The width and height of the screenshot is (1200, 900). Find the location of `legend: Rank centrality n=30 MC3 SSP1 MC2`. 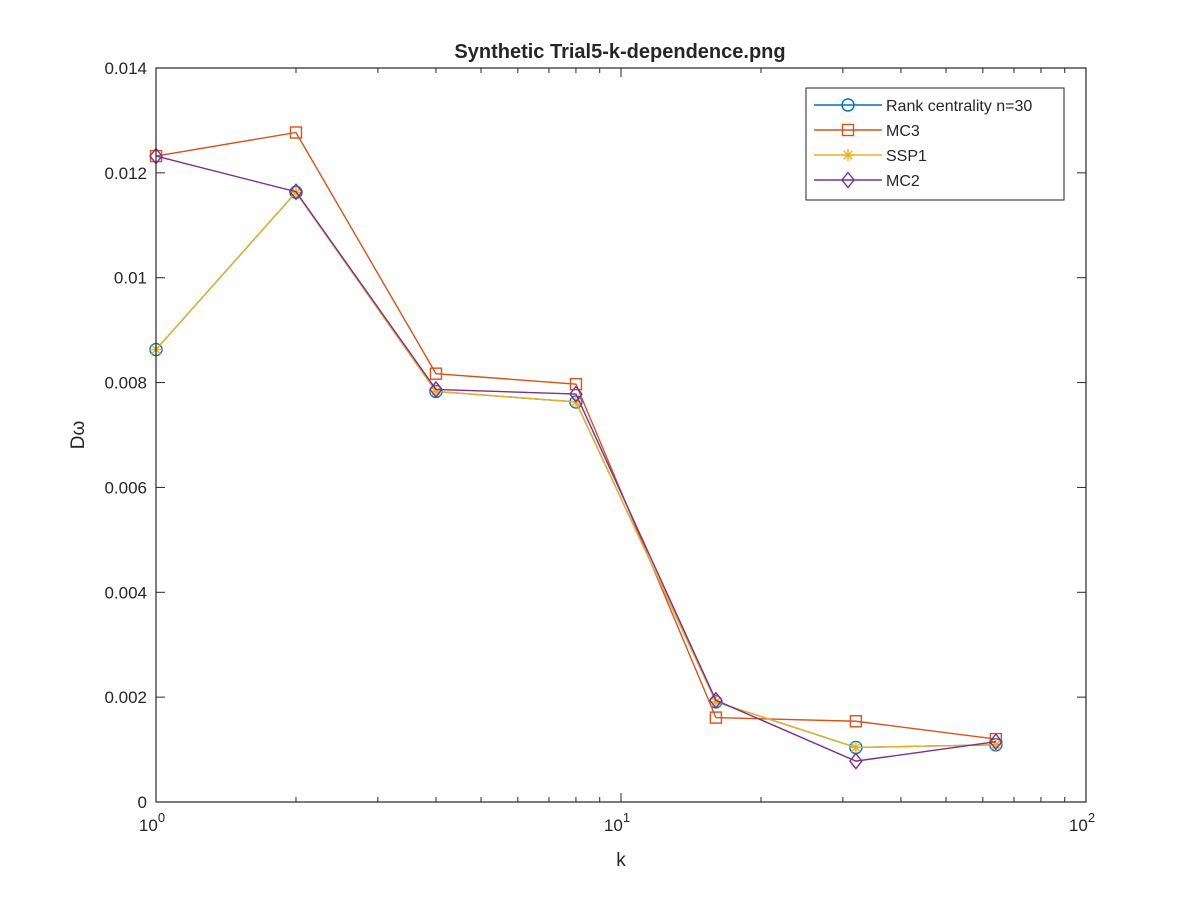

legend: Rank centrality n=30 MC3 SSP1 MC2 is located at coordinates (935, 144).